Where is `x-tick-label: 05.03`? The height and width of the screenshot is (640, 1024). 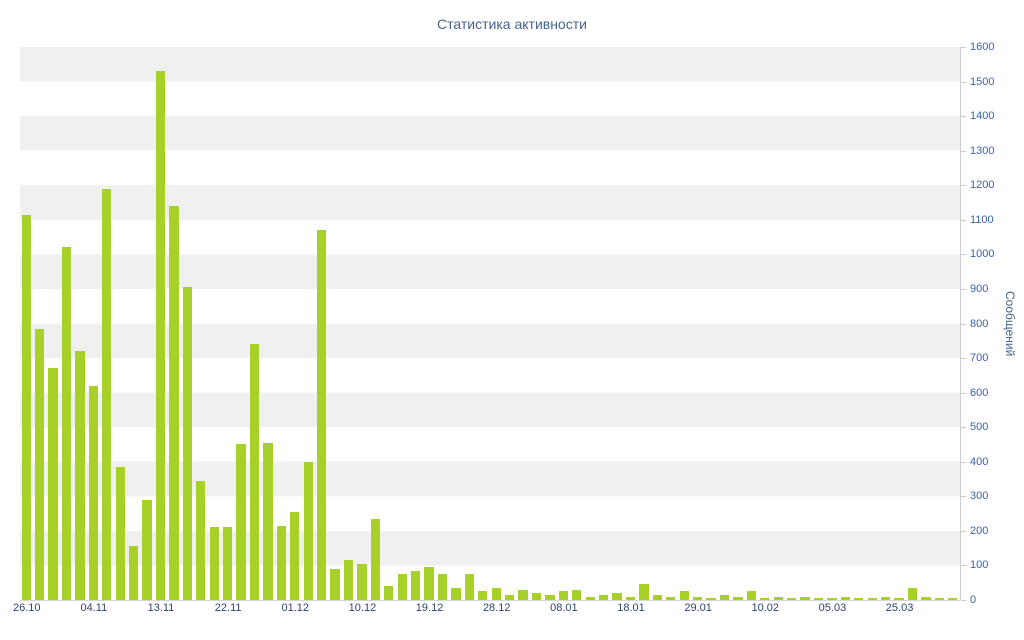 x-tick-label: 05.03 is located at coordinates (832, 608).